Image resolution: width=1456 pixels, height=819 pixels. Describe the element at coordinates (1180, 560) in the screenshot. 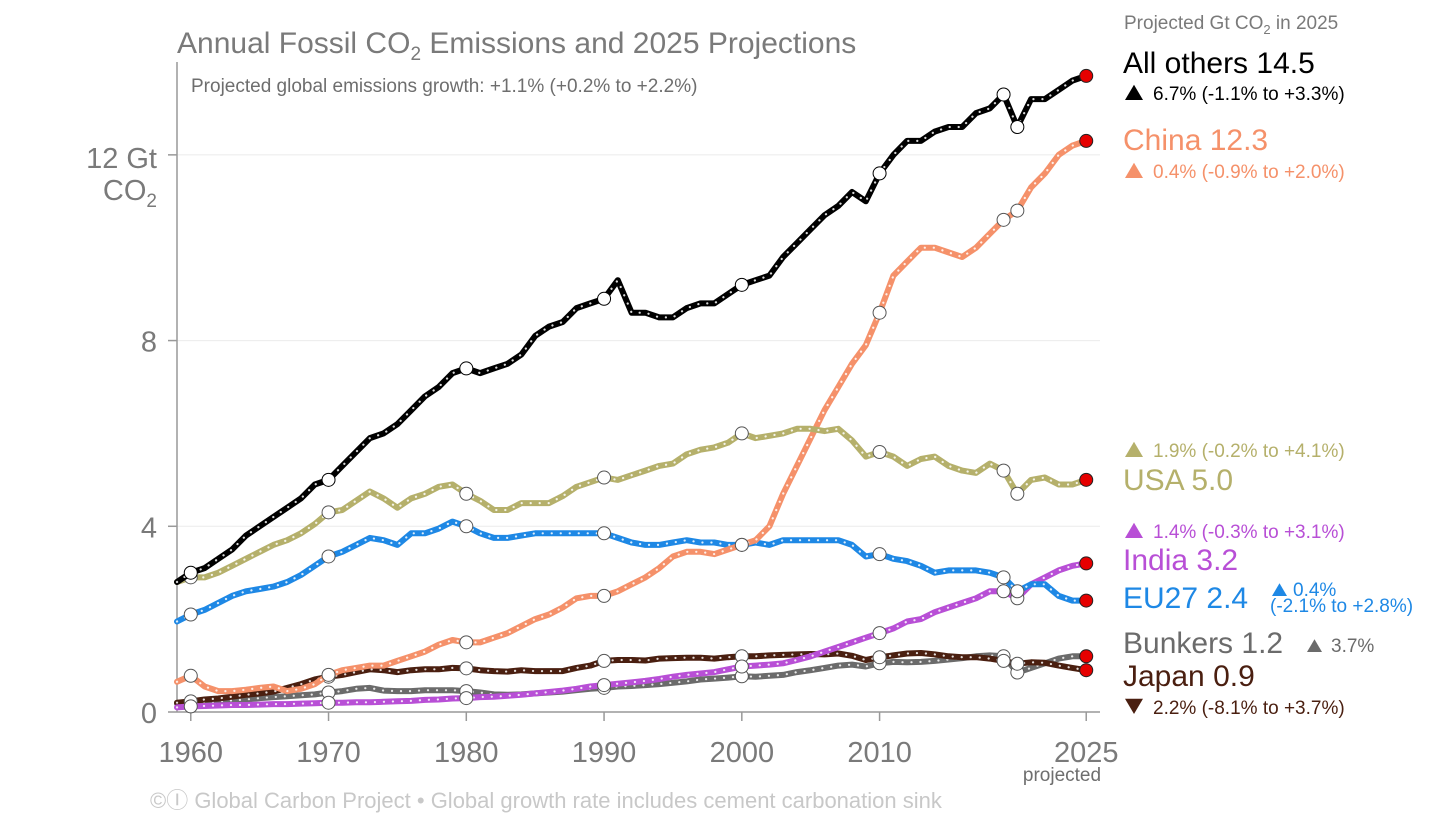

I see `legend-series-name: India 3.2` at that location.